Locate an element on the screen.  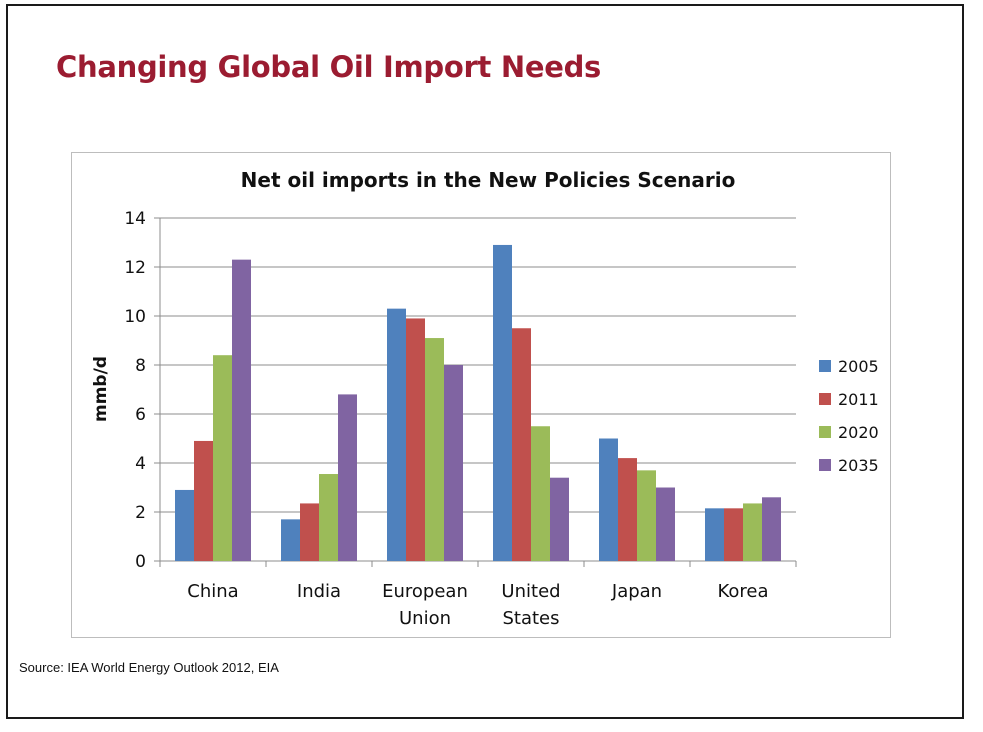
bar-2005-china is located at coordinates (184, 525).